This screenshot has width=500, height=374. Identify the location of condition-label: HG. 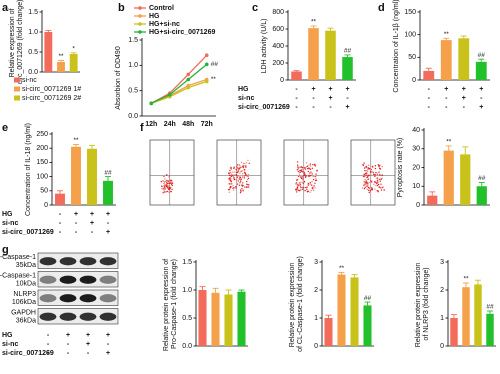
(243, 89).